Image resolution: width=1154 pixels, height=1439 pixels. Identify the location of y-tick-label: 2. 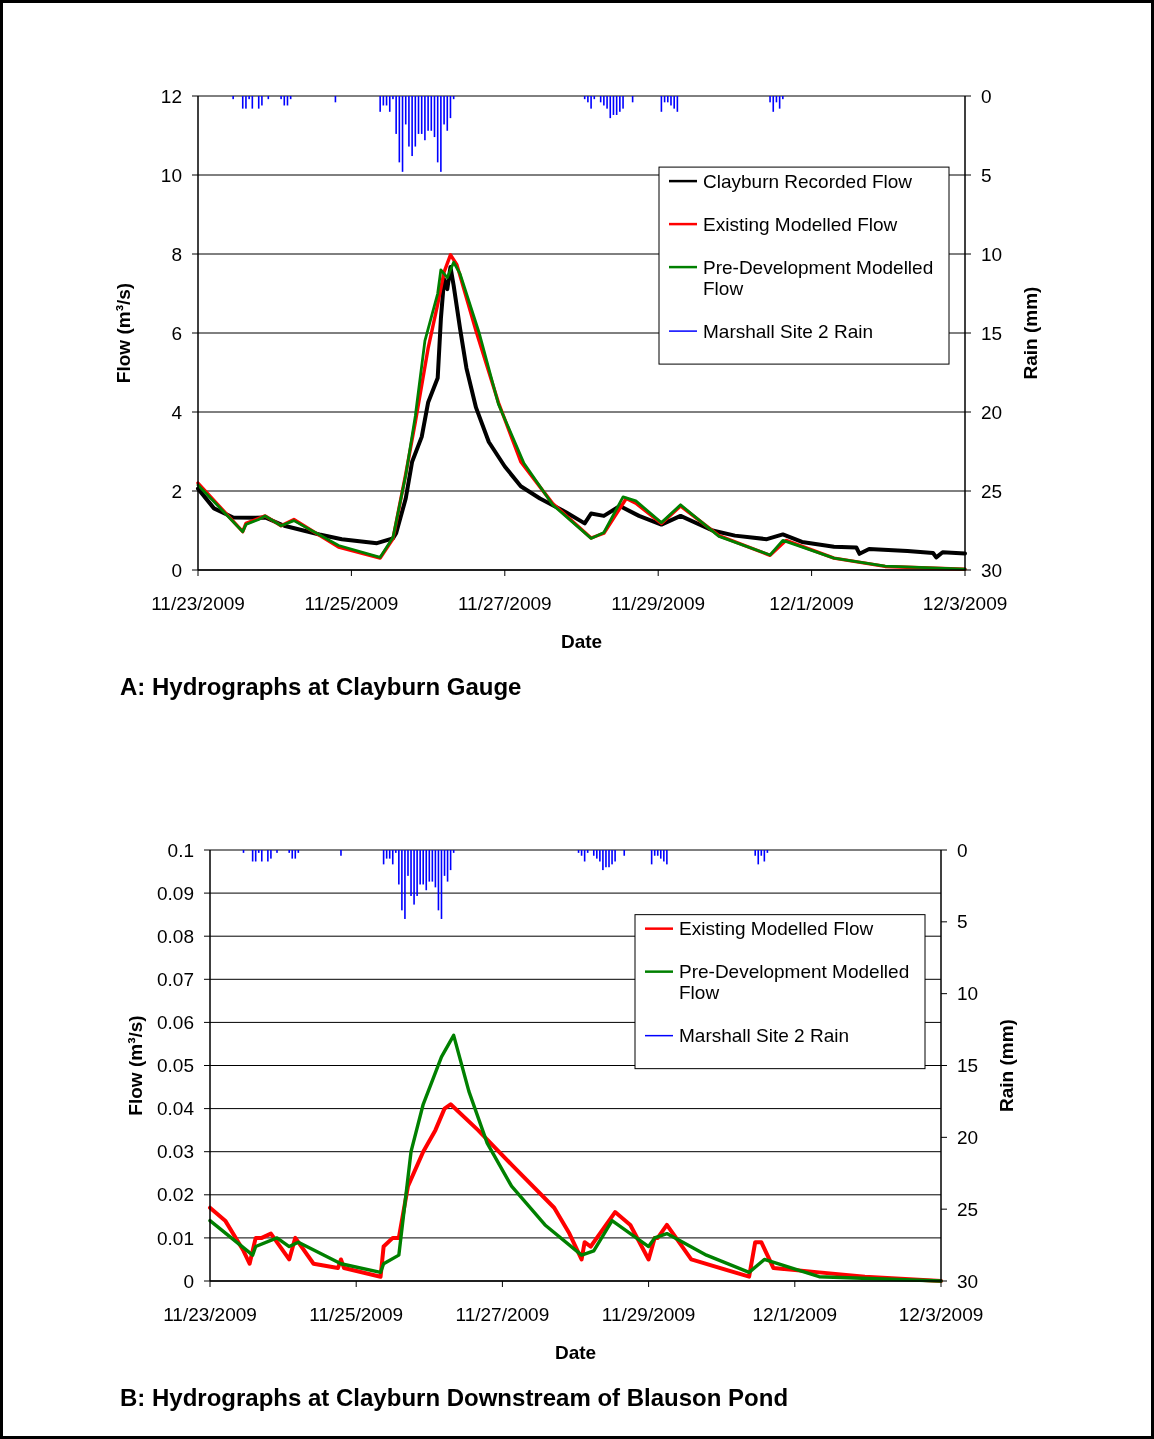
(176, 491).